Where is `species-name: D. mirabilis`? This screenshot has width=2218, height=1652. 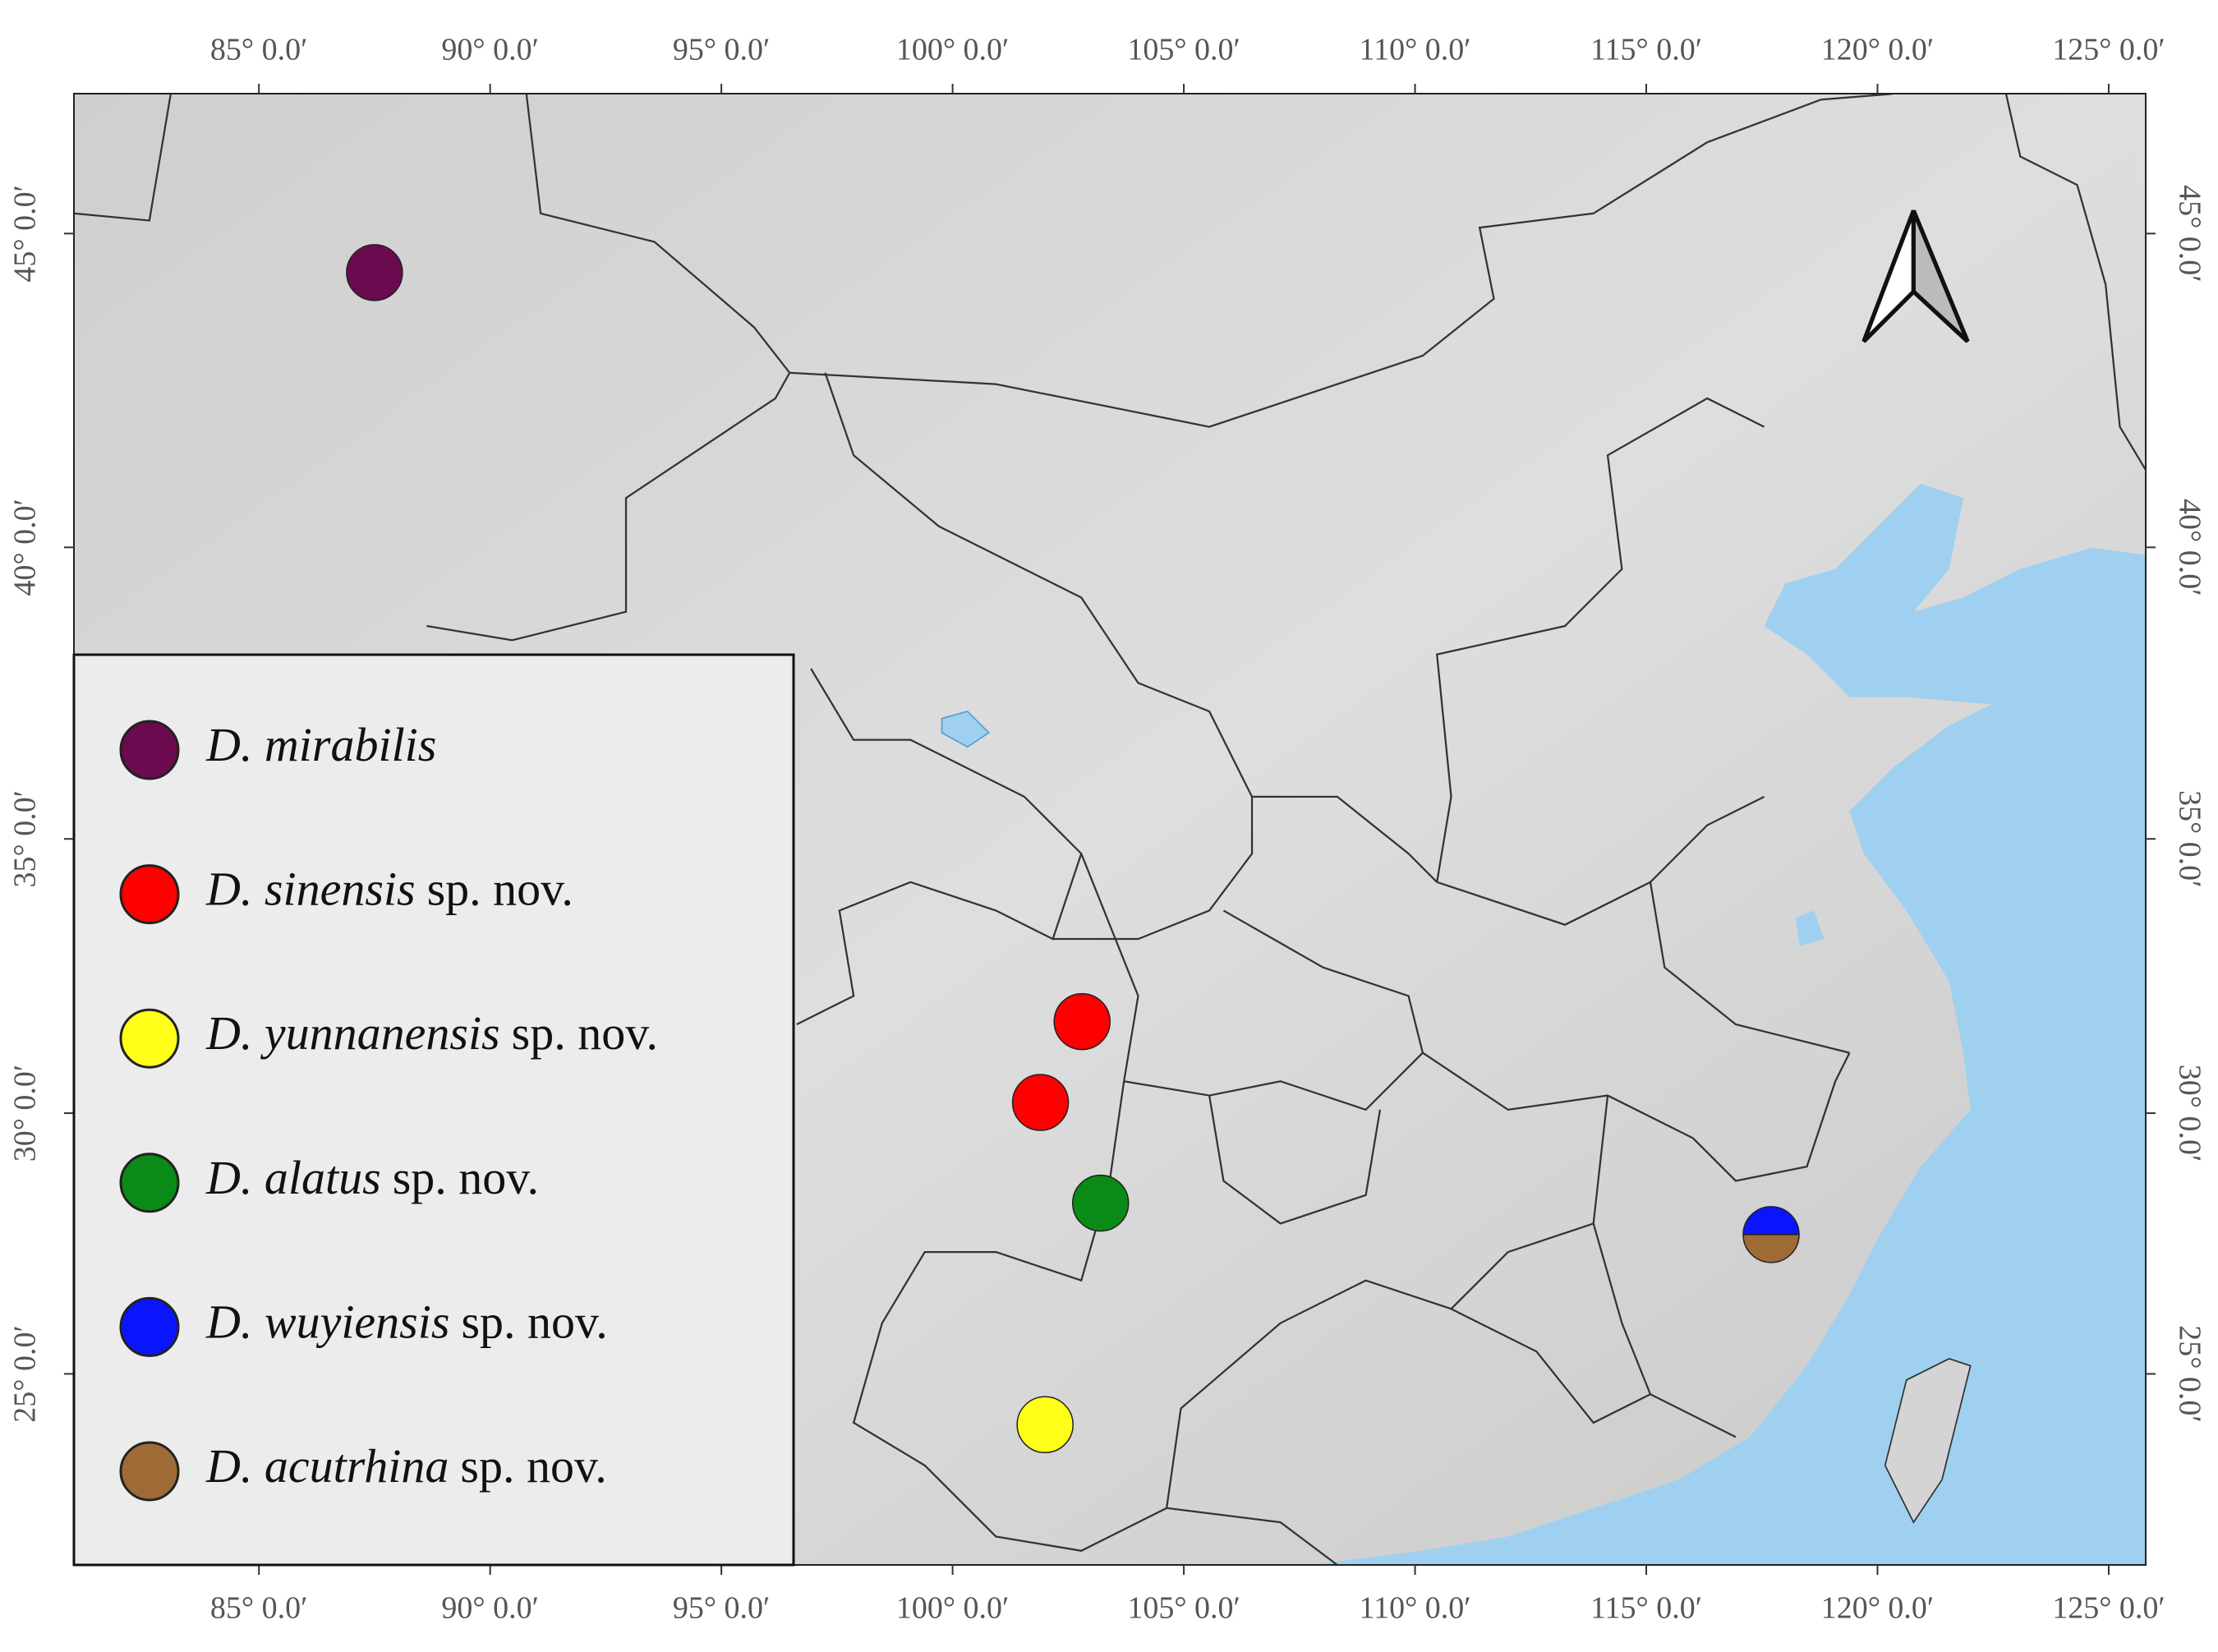
species-name: D. mirabilis is located at coordinates (320, 744).